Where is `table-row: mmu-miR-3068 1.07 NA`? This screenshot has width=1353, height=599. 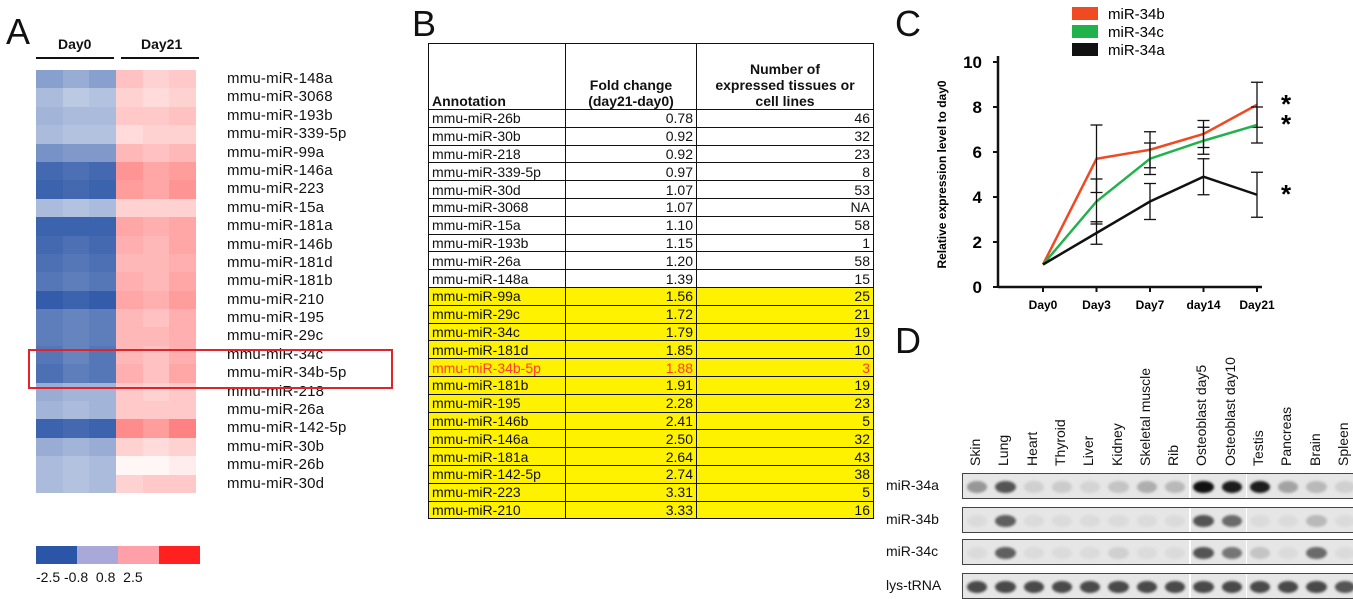 table-row: mmu-miR-3068 1.07 NA is located at coordinates (651, 207).